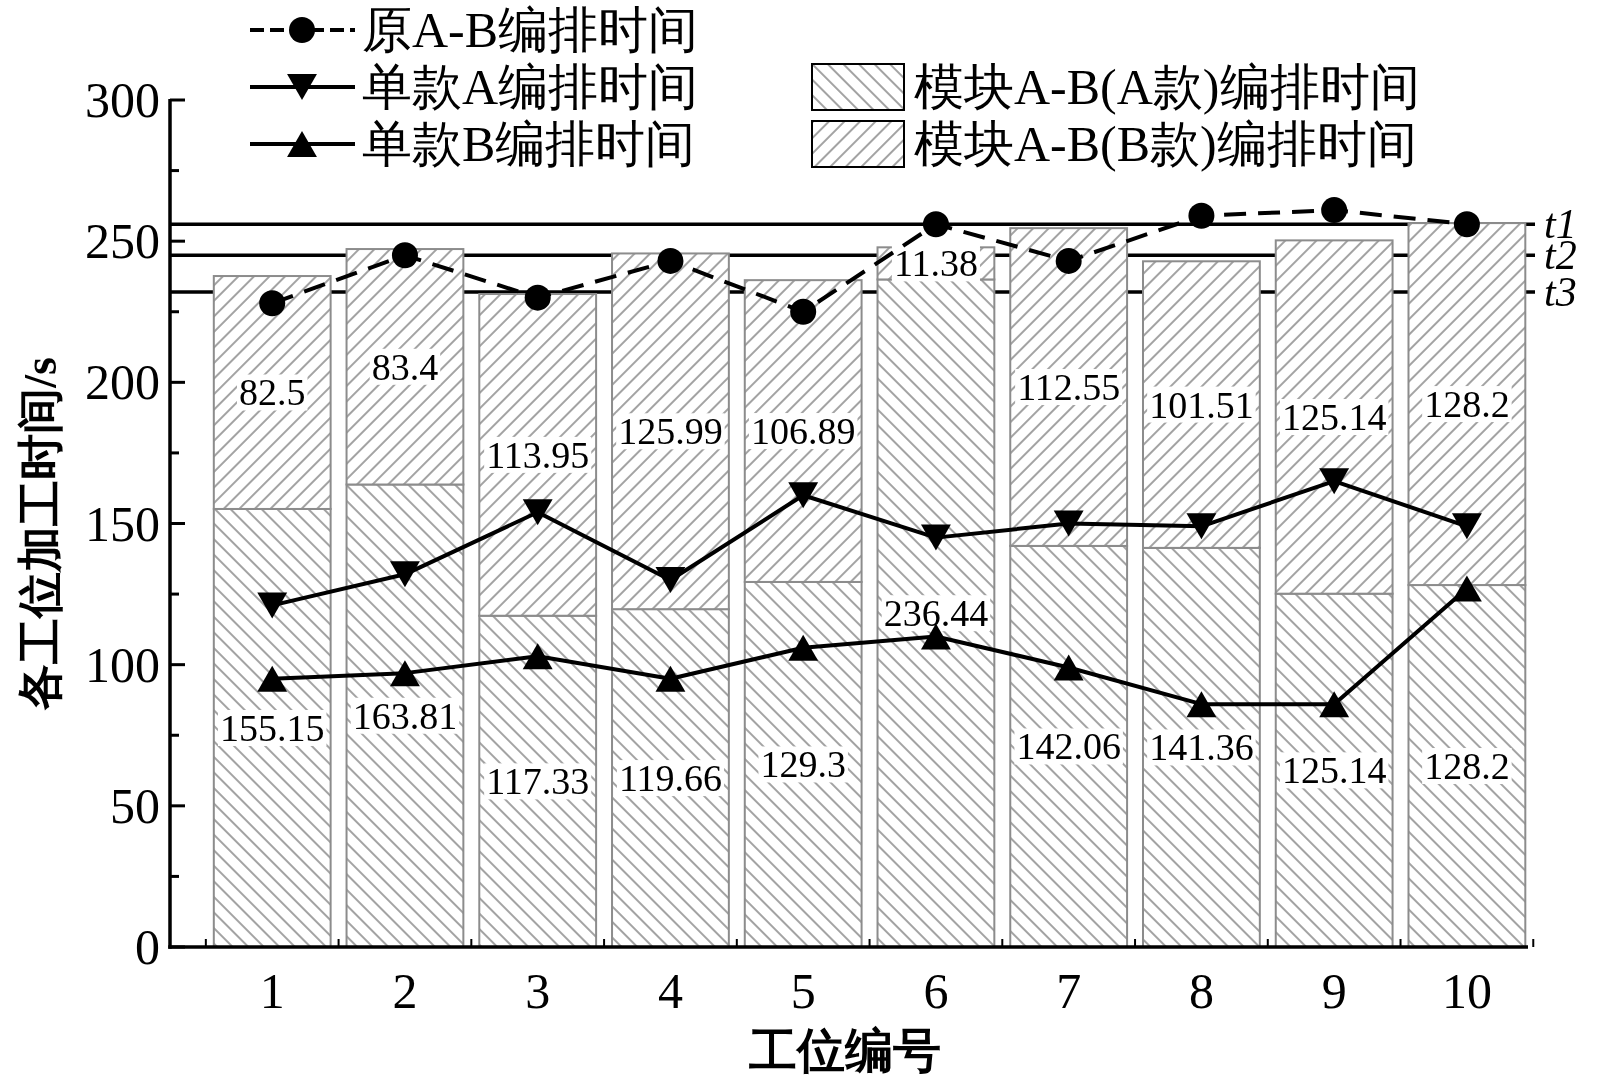  What do you see at coordinates (670, 991) in the screenshot?
I see `x-tick-label: 4` at bounding box center [670, 991].